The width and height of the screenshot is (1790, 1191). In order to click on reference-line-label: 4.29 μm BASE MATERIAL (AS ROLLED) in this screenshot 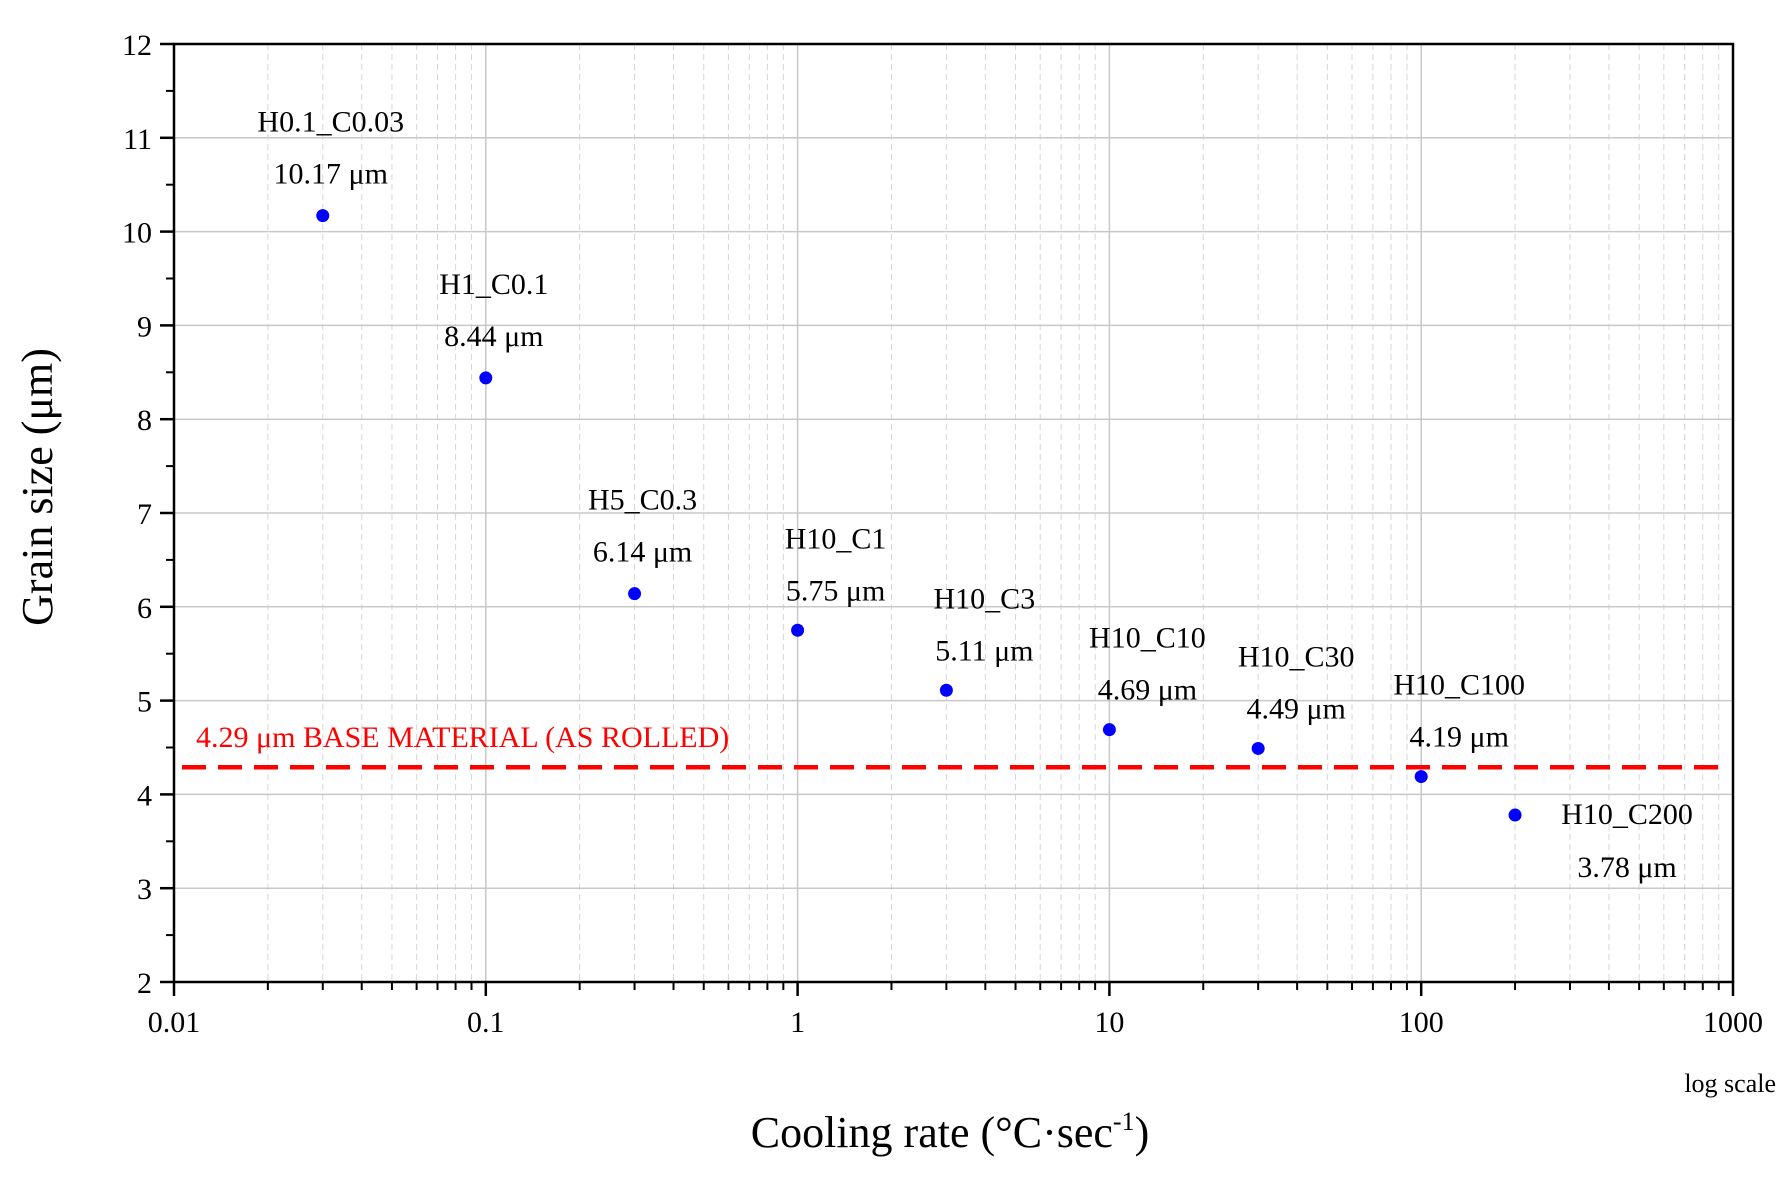, I will do `click(462, 737)`.